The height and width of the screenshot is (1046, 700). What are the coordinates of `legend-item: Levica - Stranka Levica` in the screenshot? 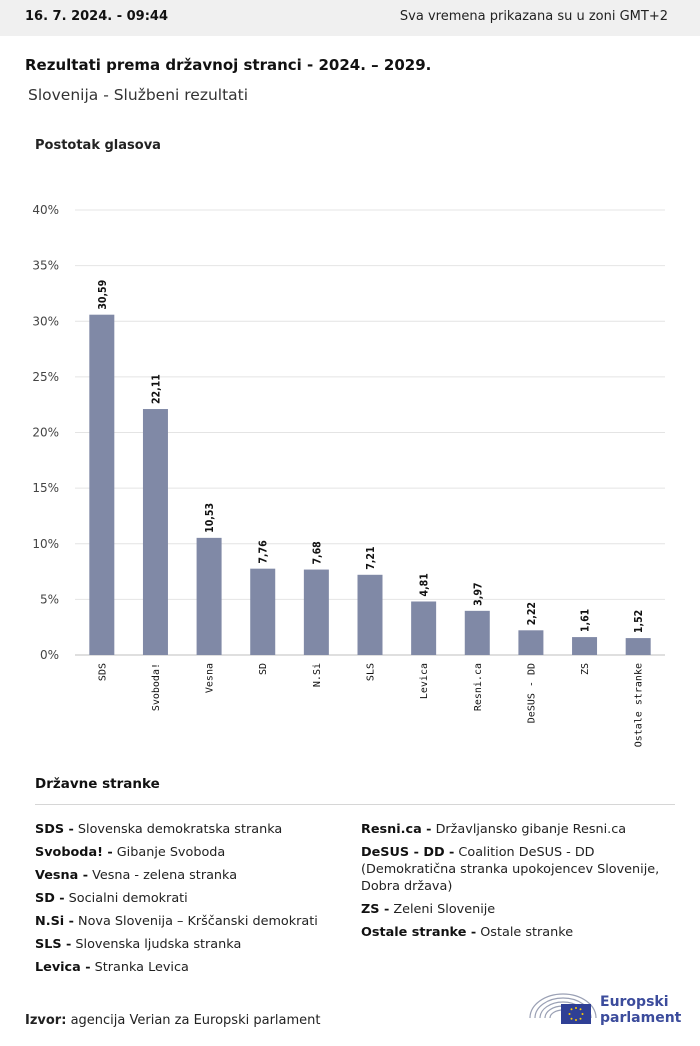 It's located at (190, 967).